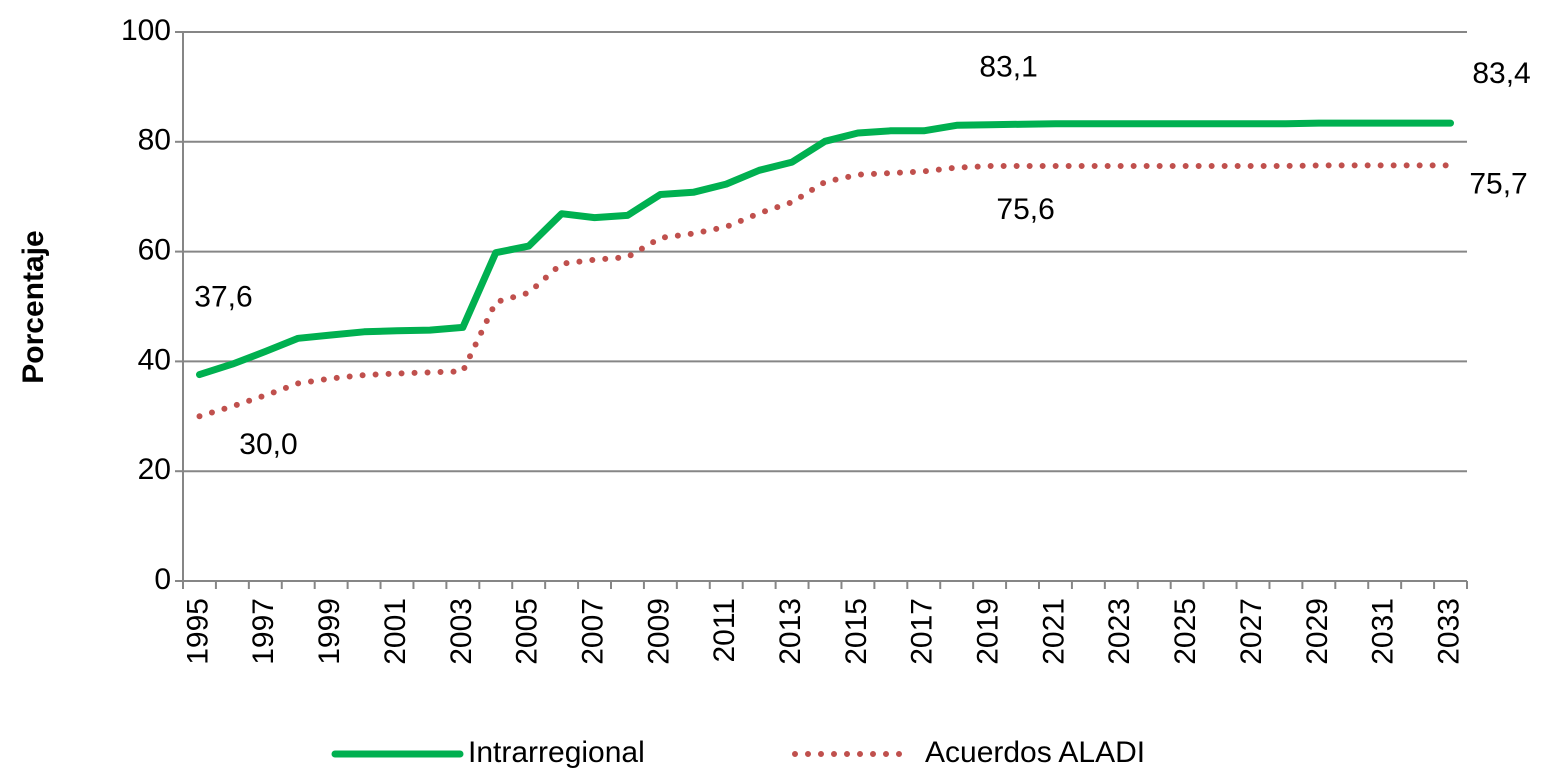 The width and height of the screenshot is (1547, 779). I want to click on x-tick-label: 1997, so click(263, 631).